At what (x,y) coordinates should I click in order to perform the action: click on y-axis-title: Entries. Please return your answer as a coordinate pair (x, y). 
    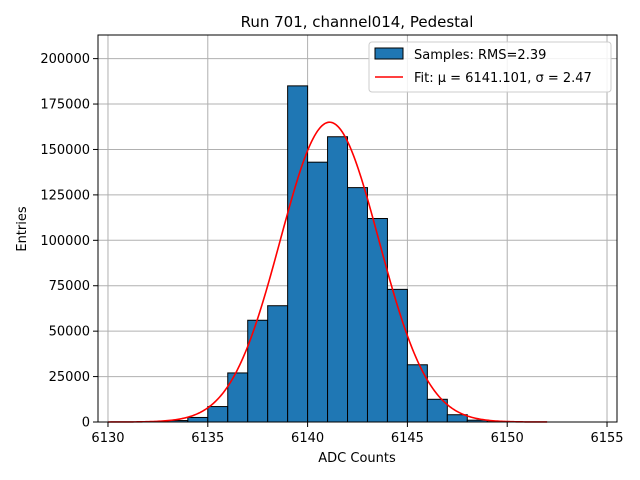
    Looking at the image, I should click on (22, 229).